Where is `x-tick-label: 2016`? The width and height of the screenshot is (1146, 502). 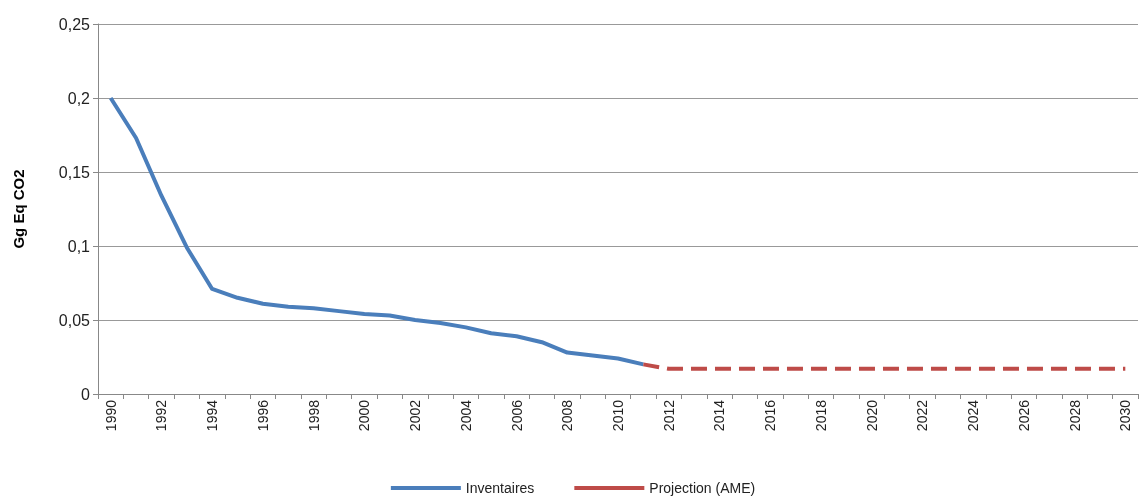 x-tick-label: 2016 is located at coordinates (770, 415).